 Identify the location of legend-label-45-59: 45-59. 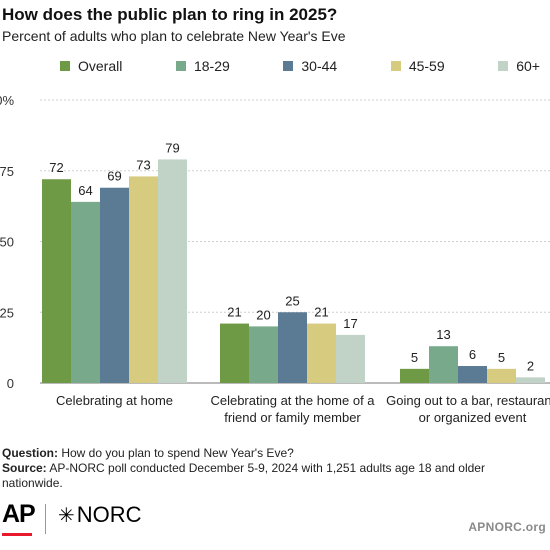
(426, 66).